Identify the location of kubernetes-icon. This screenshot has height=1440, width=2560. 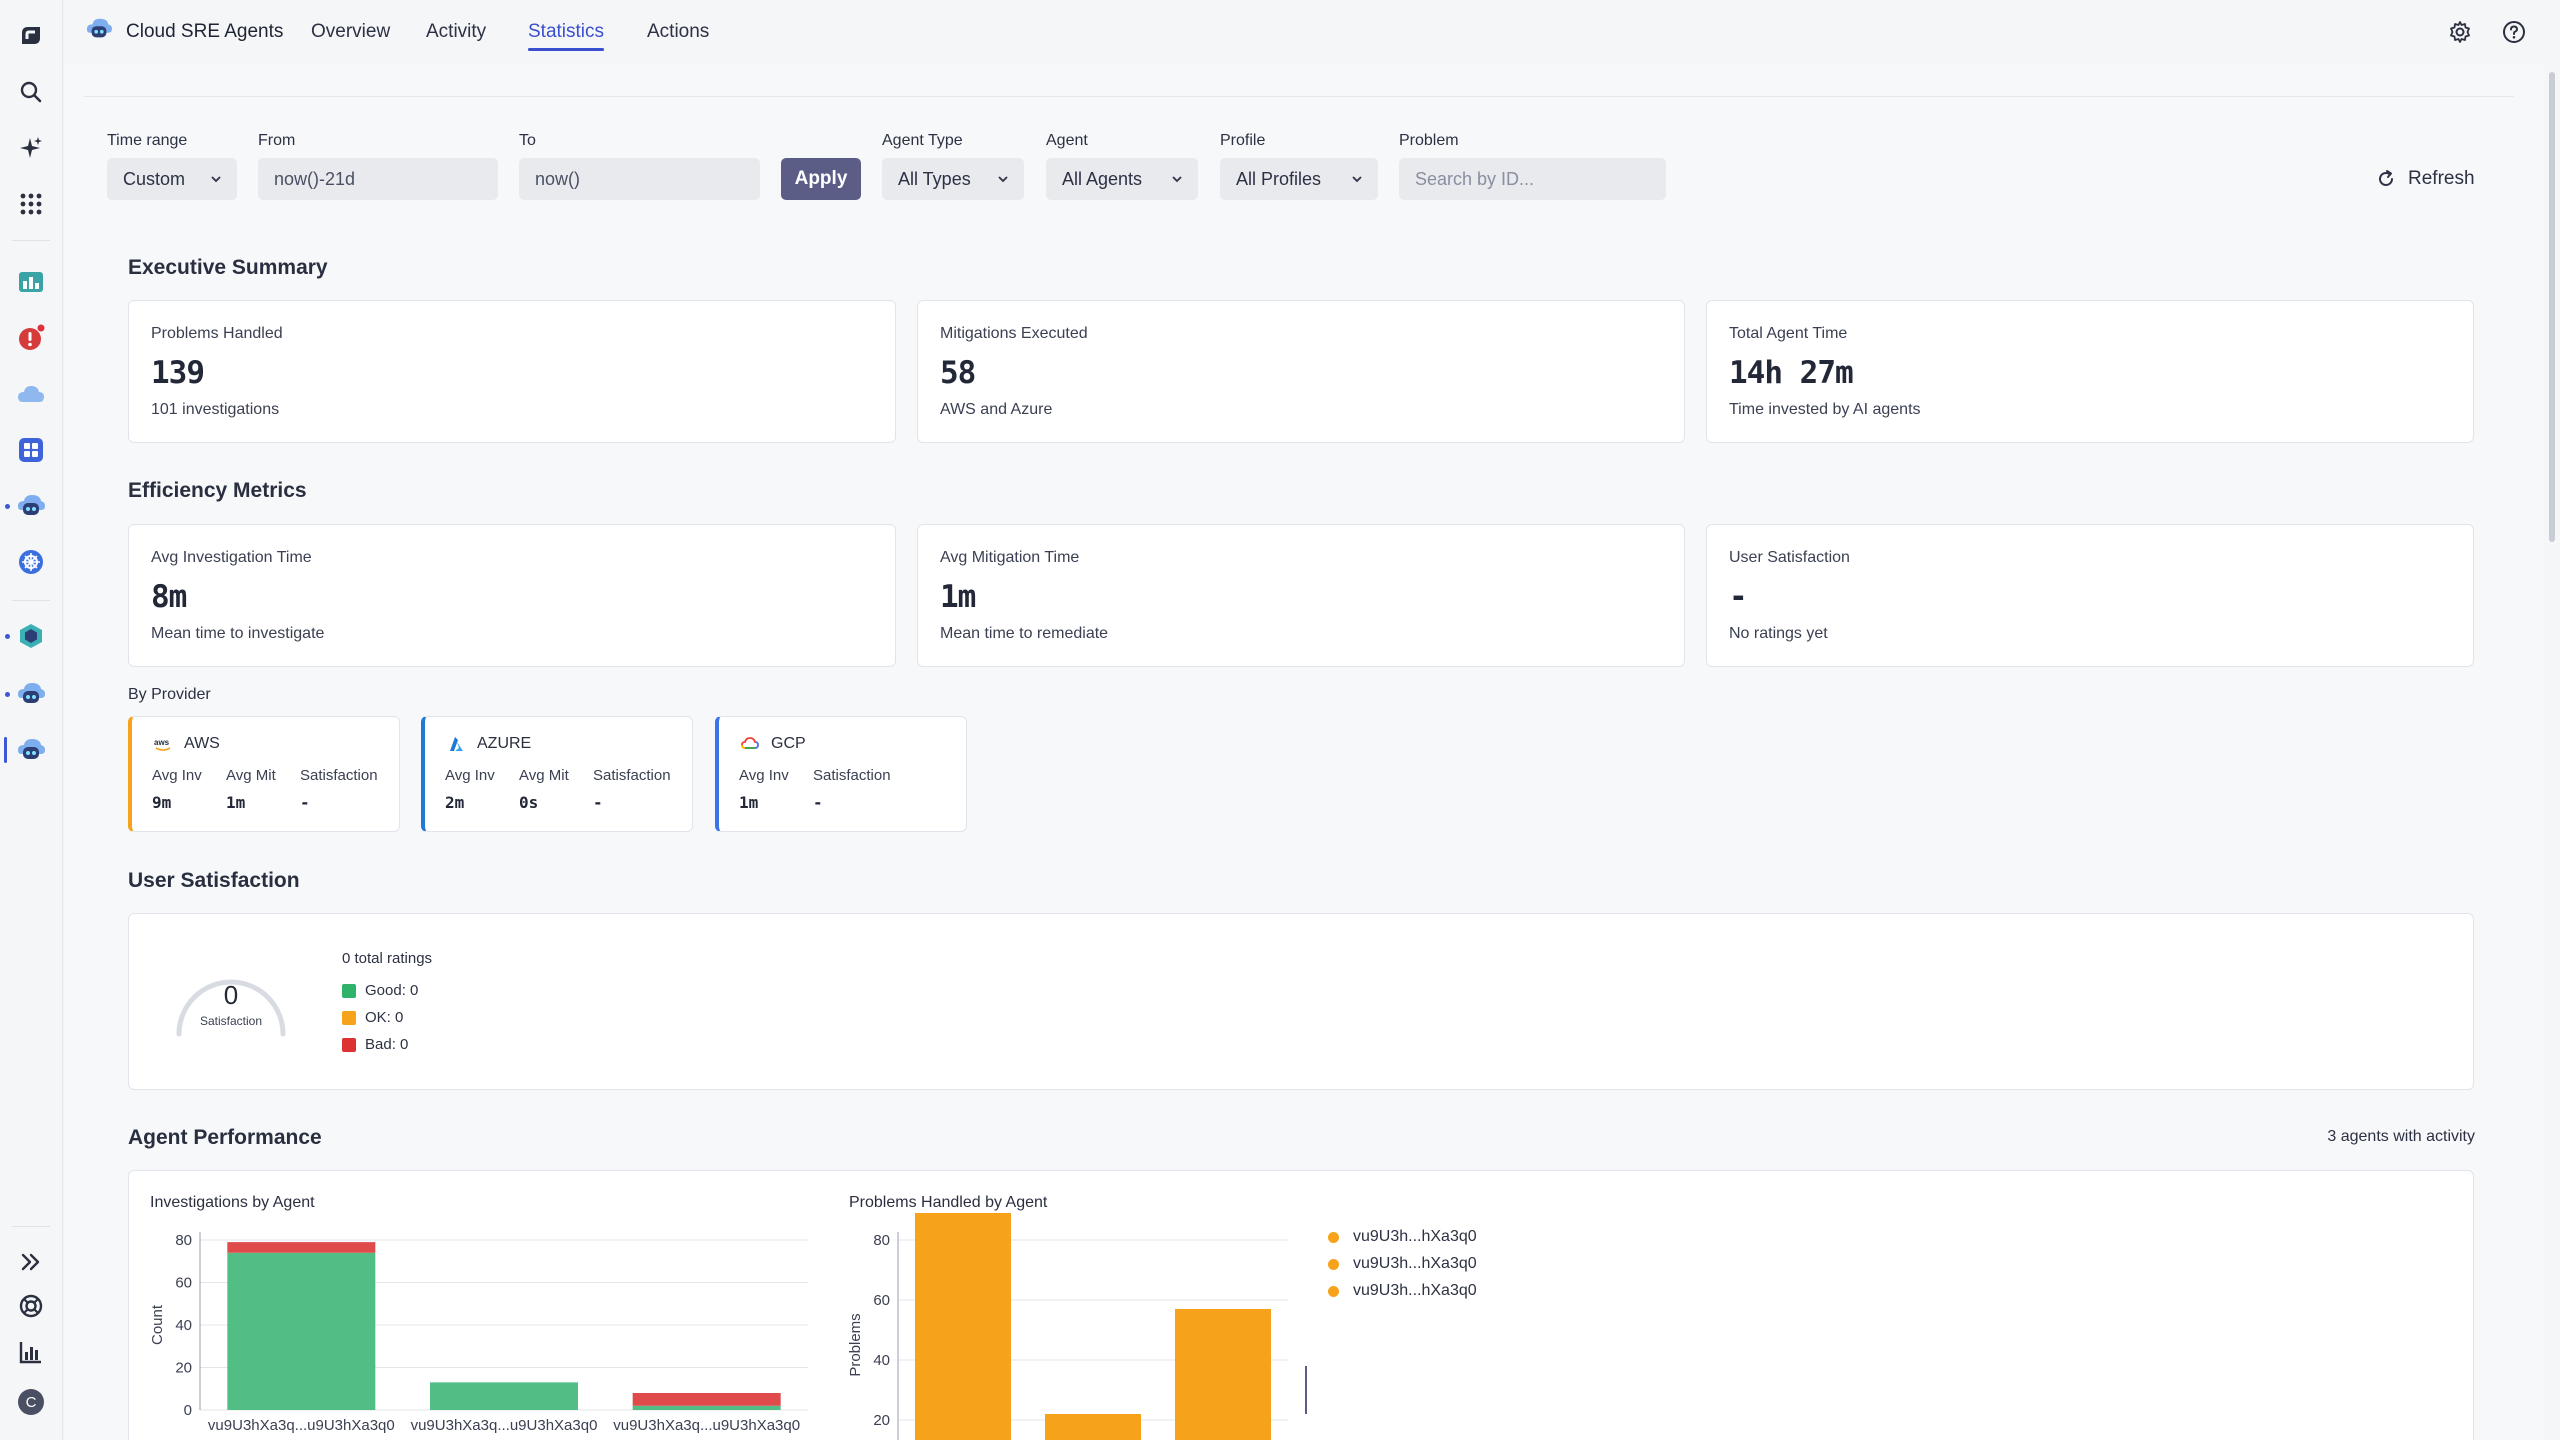
(31, 562).